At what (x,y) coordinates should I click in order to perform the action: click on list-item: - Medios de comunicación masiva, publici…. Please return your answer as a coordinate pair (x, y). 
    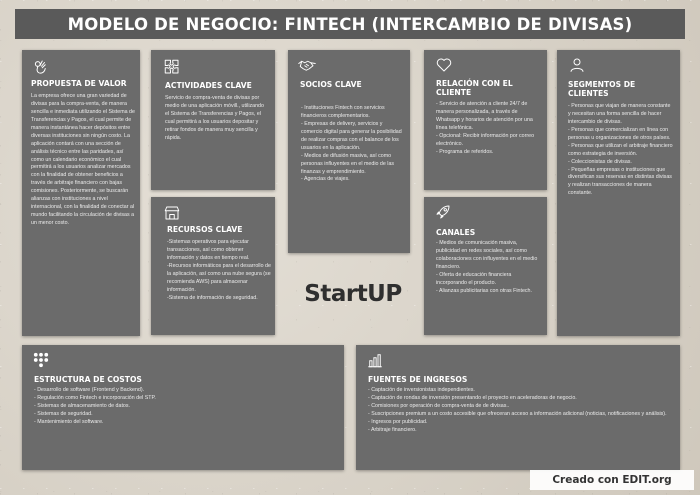
    Looking at the image, I should click on (487, 255).